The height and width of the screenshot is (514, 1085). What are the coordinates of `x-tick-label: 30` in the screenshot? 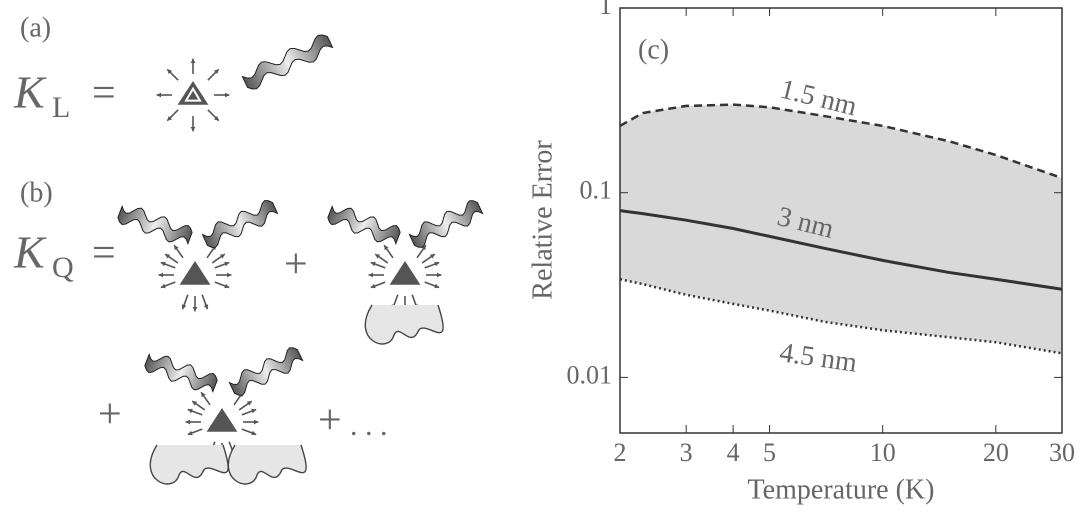 It's located at (1062, 452).